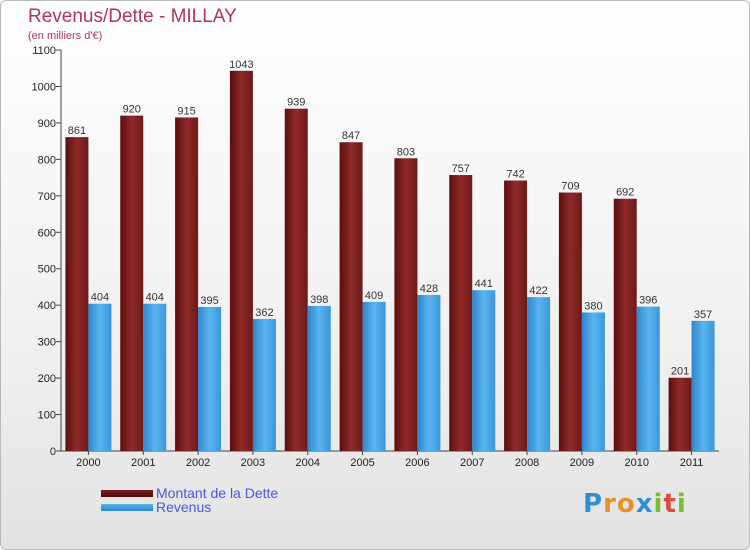 The width and height of the screenshot is (750, 550). I want to click on logo-letter: t, so click(670, 504).